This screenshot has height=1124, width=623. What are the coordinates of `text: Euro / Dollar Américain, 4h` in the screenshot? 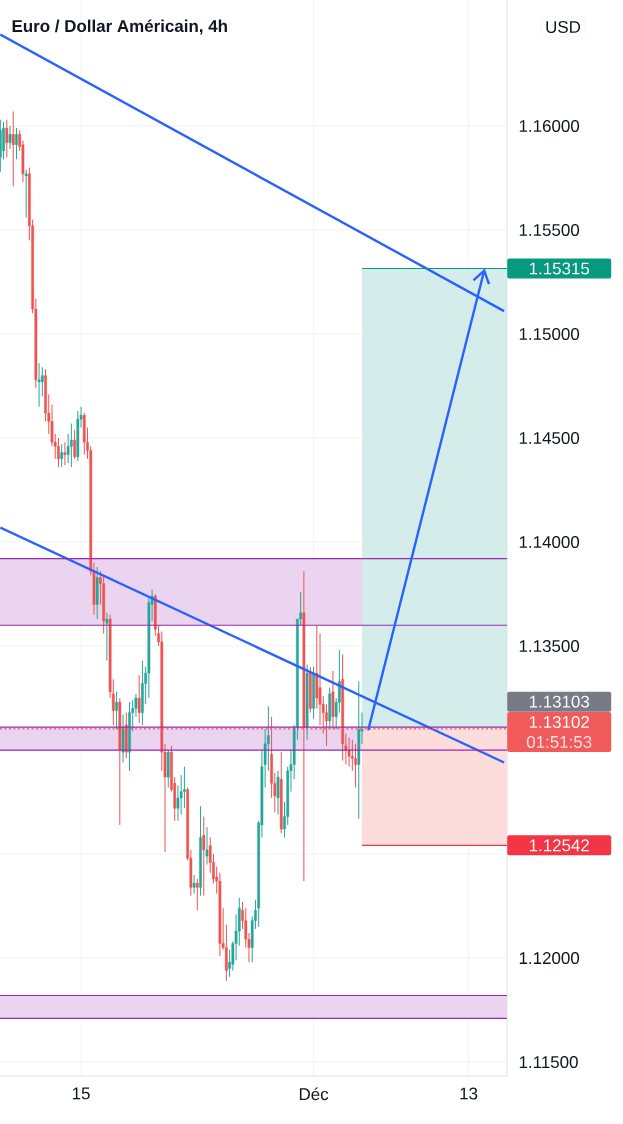 It's located at (119, 27).